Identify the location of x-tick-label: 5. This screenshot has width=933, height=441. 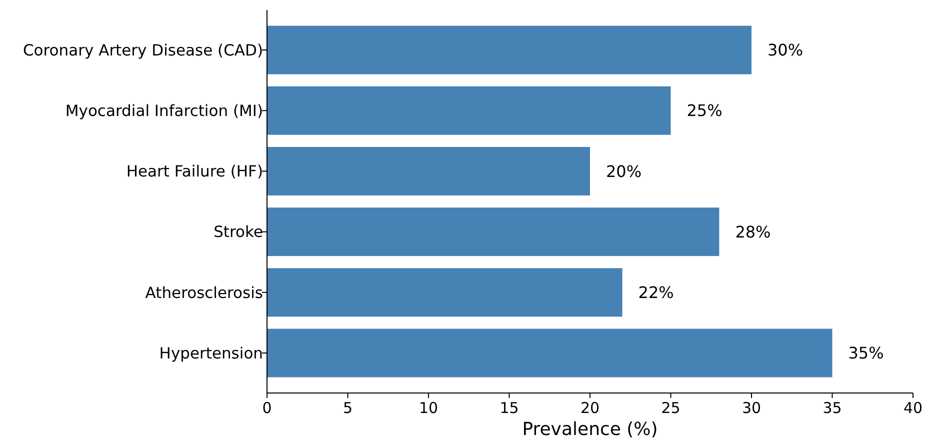
(347, 408).